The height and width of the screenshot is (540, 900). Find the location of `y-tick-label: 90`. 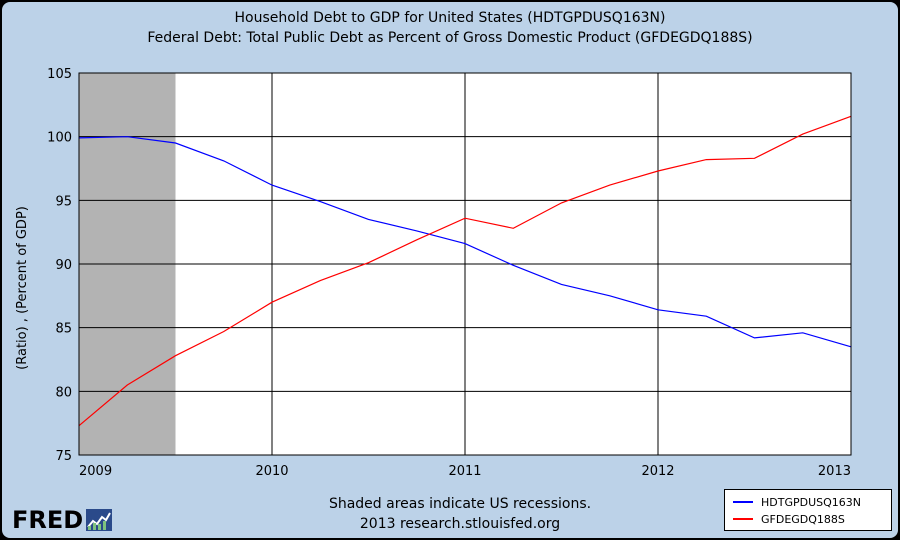

y-tick-label: 90 is located at coordinates (63, 265).